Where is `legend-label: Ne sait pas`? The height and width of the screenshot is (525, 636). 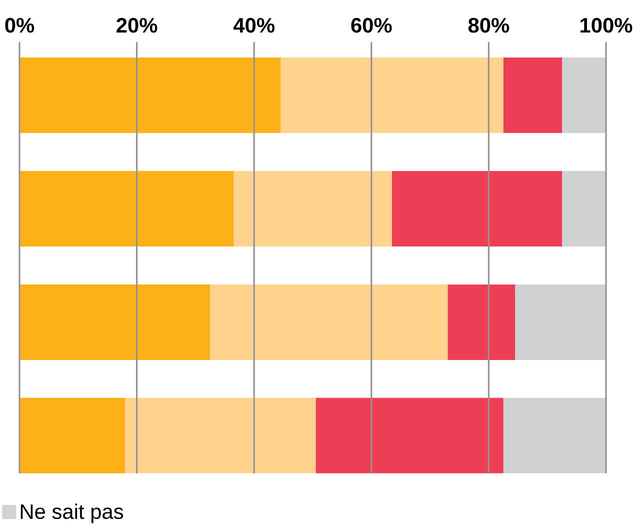
legend-label: Ne sait pas is located at coordinates (72, 514).